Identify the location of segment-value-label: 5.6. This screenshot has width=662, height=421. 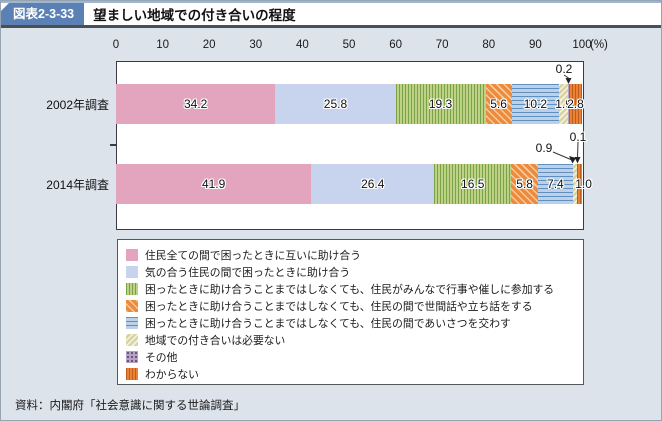
(498, 104).